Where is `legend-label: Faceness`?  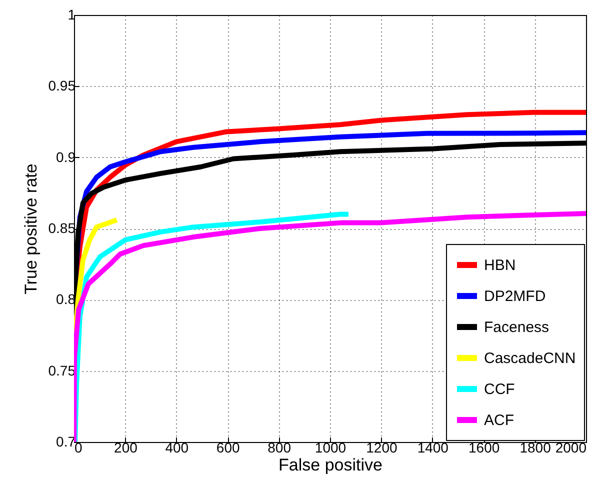 legend-label: Faceness is located at coordinates (517, 327).